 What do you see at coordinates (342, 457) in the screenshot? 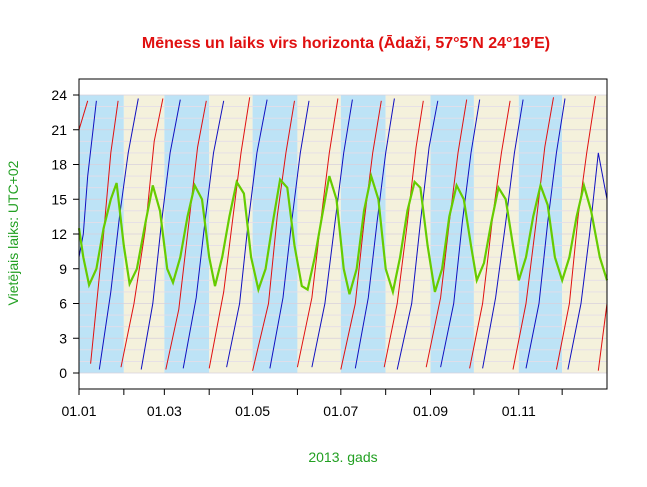
I see `x-axis-label: 2013. gads` at bounding box center [342, 457].